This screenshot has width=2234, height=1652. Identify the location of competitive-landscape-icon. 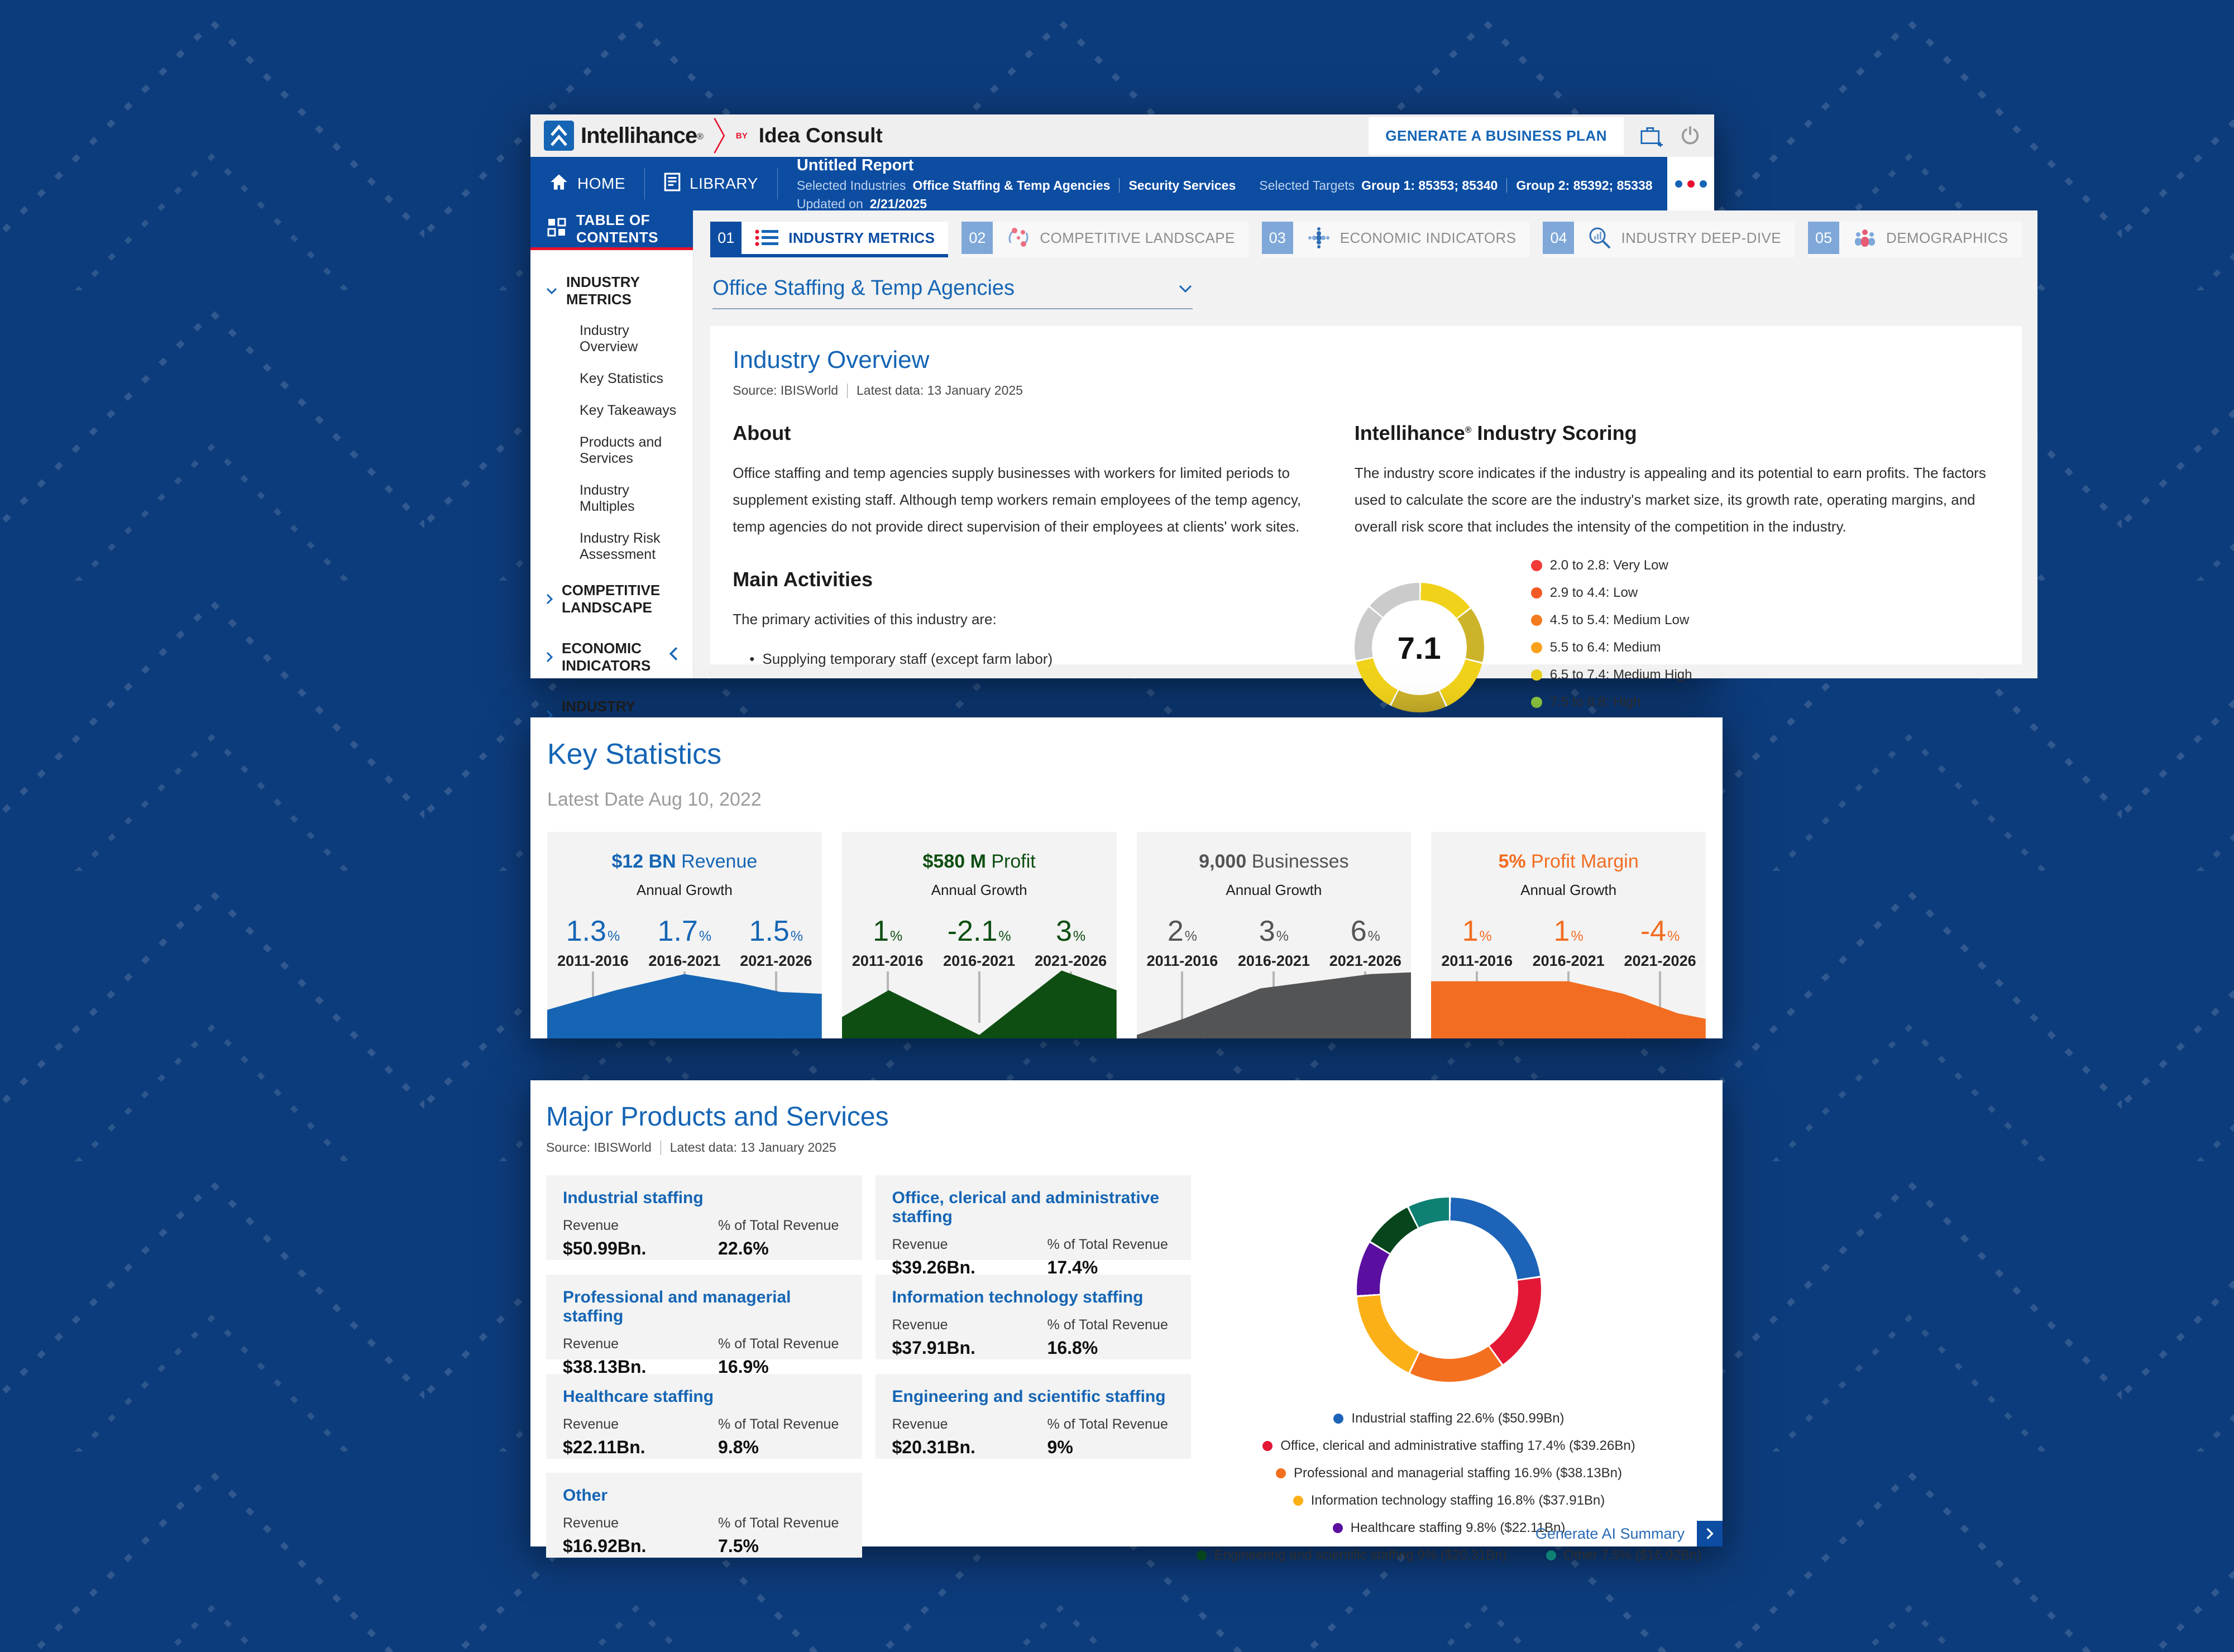
(1019, 238).